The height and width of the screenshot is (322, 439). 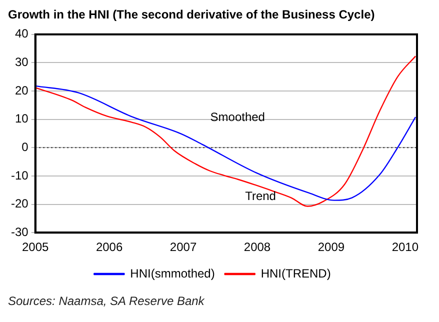 What do you see at coordinates (20, 231) in the screenshot?
I see `y-tick-label: -30` at bounding box center [20, 231].